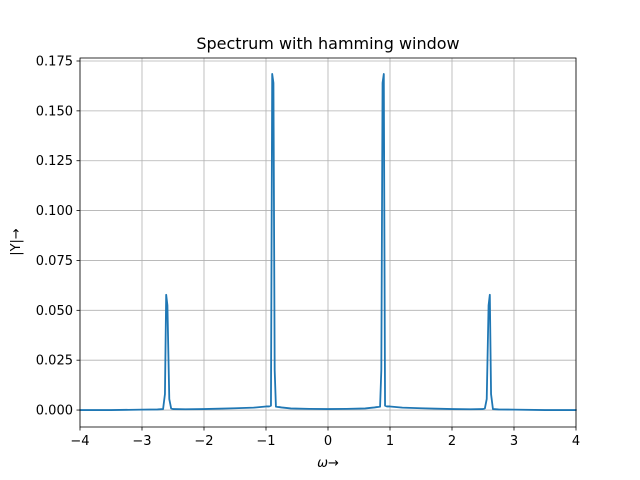 The image size is (640, 480). What do you see at coordinates (54, 411) in the screenshot?
I see `y-tick-label: 0.000` at bounding box center [54, 411].